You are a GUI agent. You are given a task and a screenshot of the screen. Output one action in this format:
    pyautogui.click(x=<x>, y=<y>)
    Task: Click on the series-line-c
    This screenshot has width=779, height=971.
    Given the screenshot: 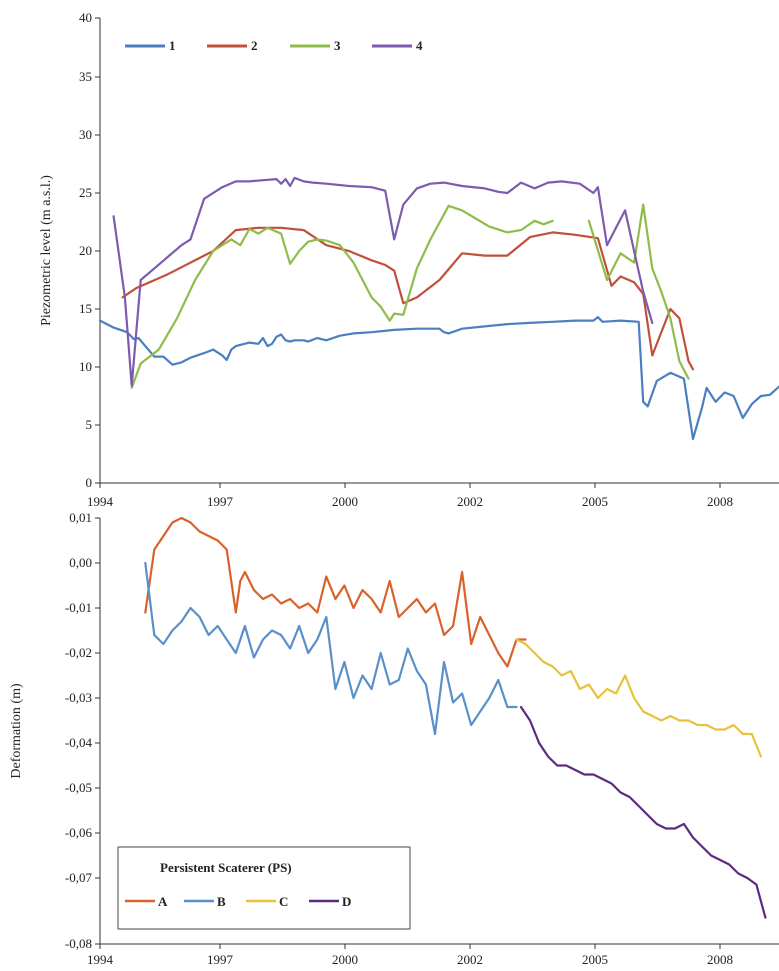 What is the action you would take?
    pyautogui.click(x=638, y=698)
    